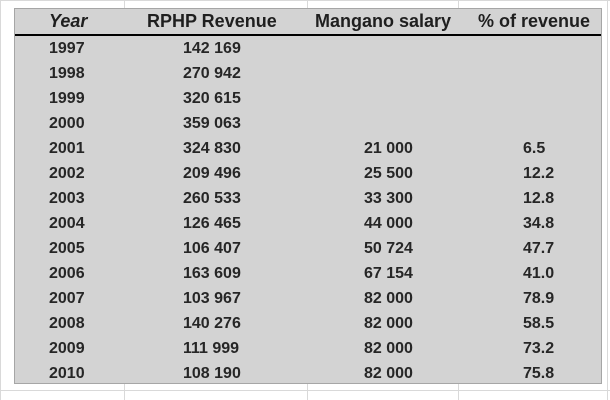 This screenshot has height=400, width=610. What do you see at coordinates (308, 73) in the screenshot?
I see `table-row: 1998 270 942` at bounding box center [308, 73].